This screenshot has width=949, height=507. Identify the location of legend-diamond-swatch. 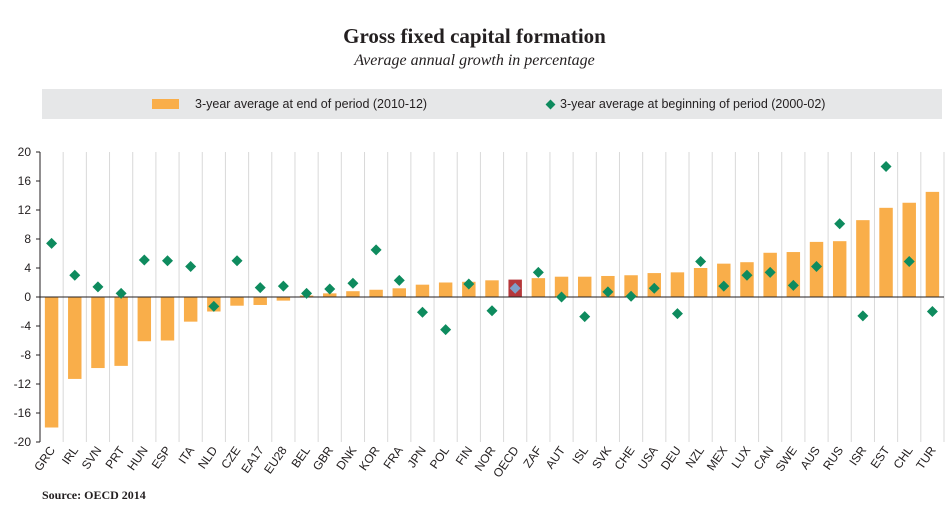
(550, 104).